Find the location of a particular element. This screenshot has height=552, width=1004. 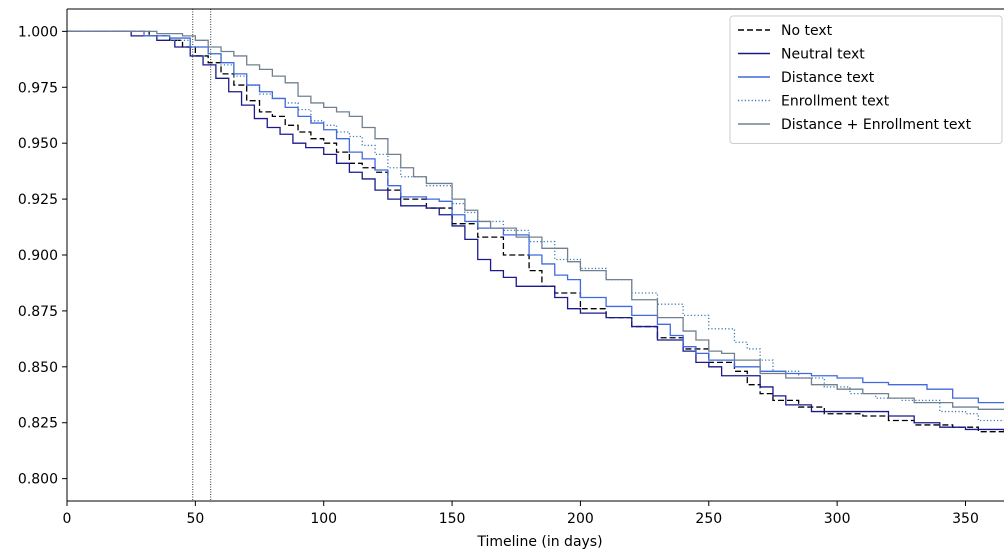

legend-box is located at coordinates (866, 79).